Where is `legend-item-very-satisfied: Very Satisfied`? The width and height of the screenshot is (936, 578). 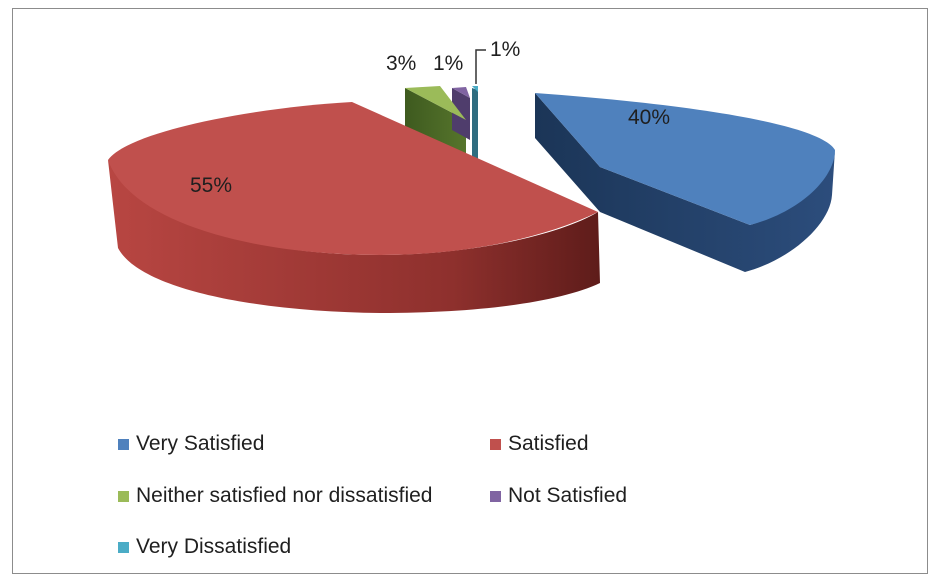
legend-item-very-satisfied: Very Satisfied is located at coordinates (191, 444).